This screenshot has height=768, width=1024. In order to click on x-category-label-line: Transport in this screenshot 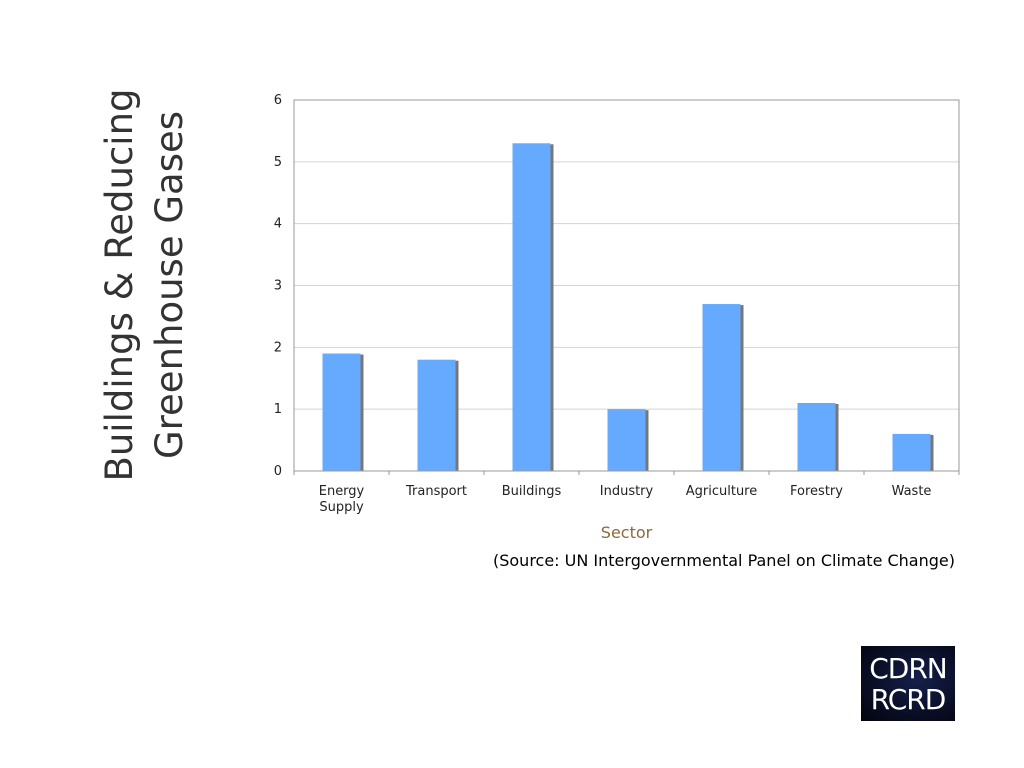, I will do `click(436, 491)`.